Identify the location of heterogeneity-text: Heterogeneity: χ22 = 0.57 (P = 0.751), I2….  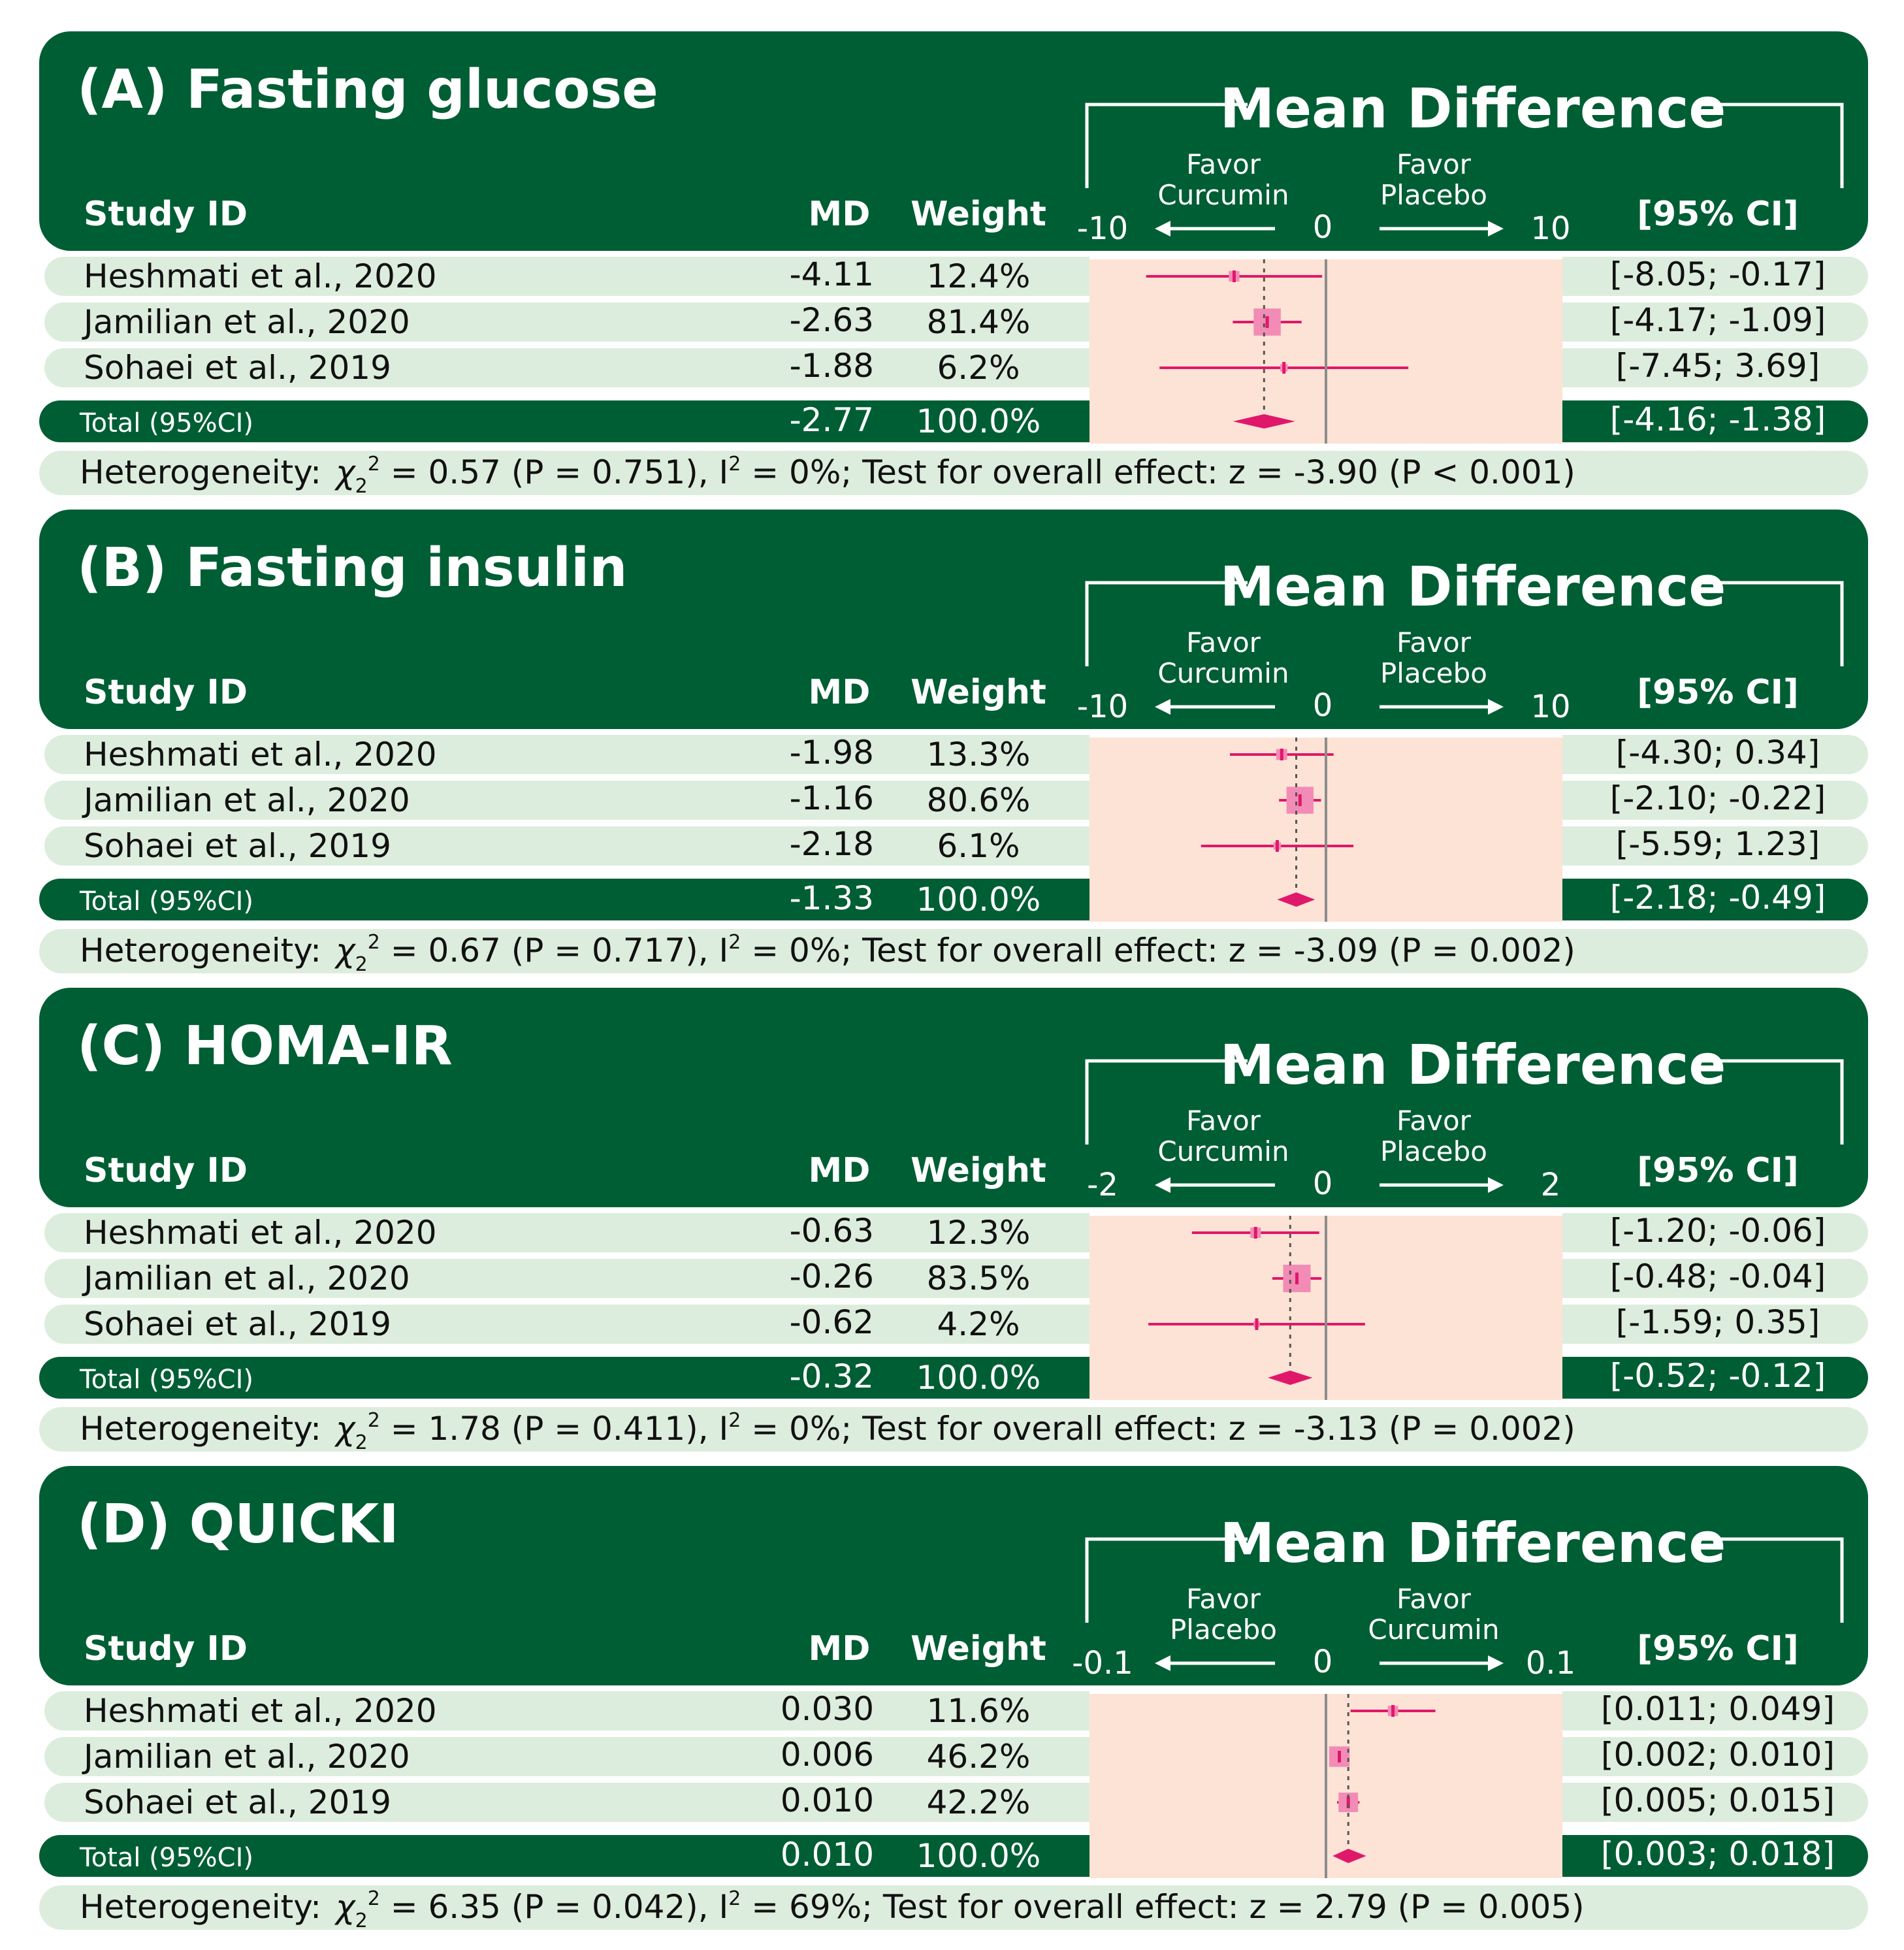
(827, 475).